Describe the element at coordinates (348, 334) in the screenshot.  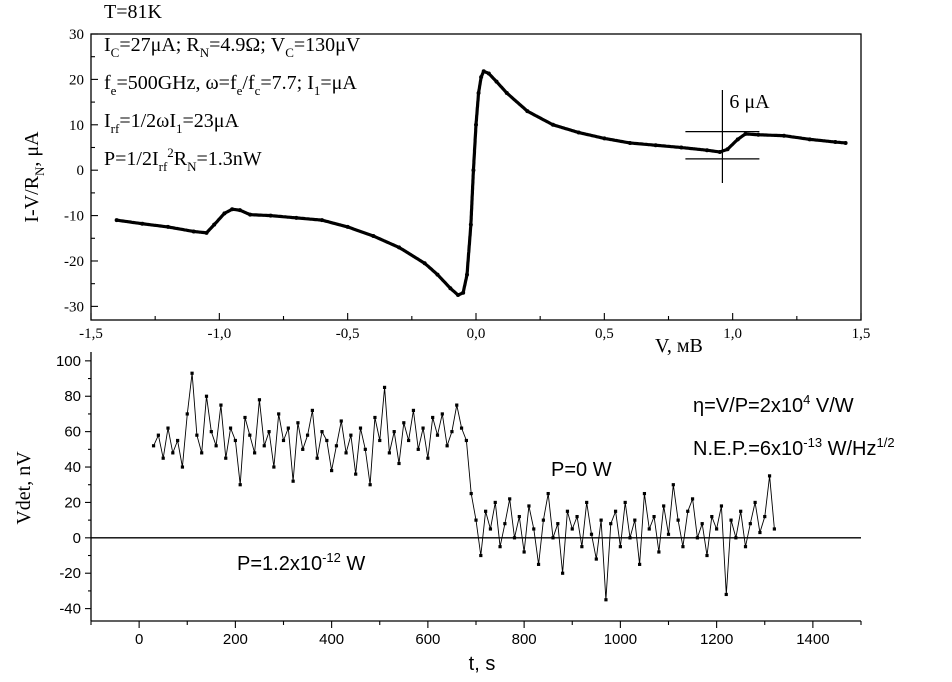
I see `iv-x-tick-label: -0,5` at that location.